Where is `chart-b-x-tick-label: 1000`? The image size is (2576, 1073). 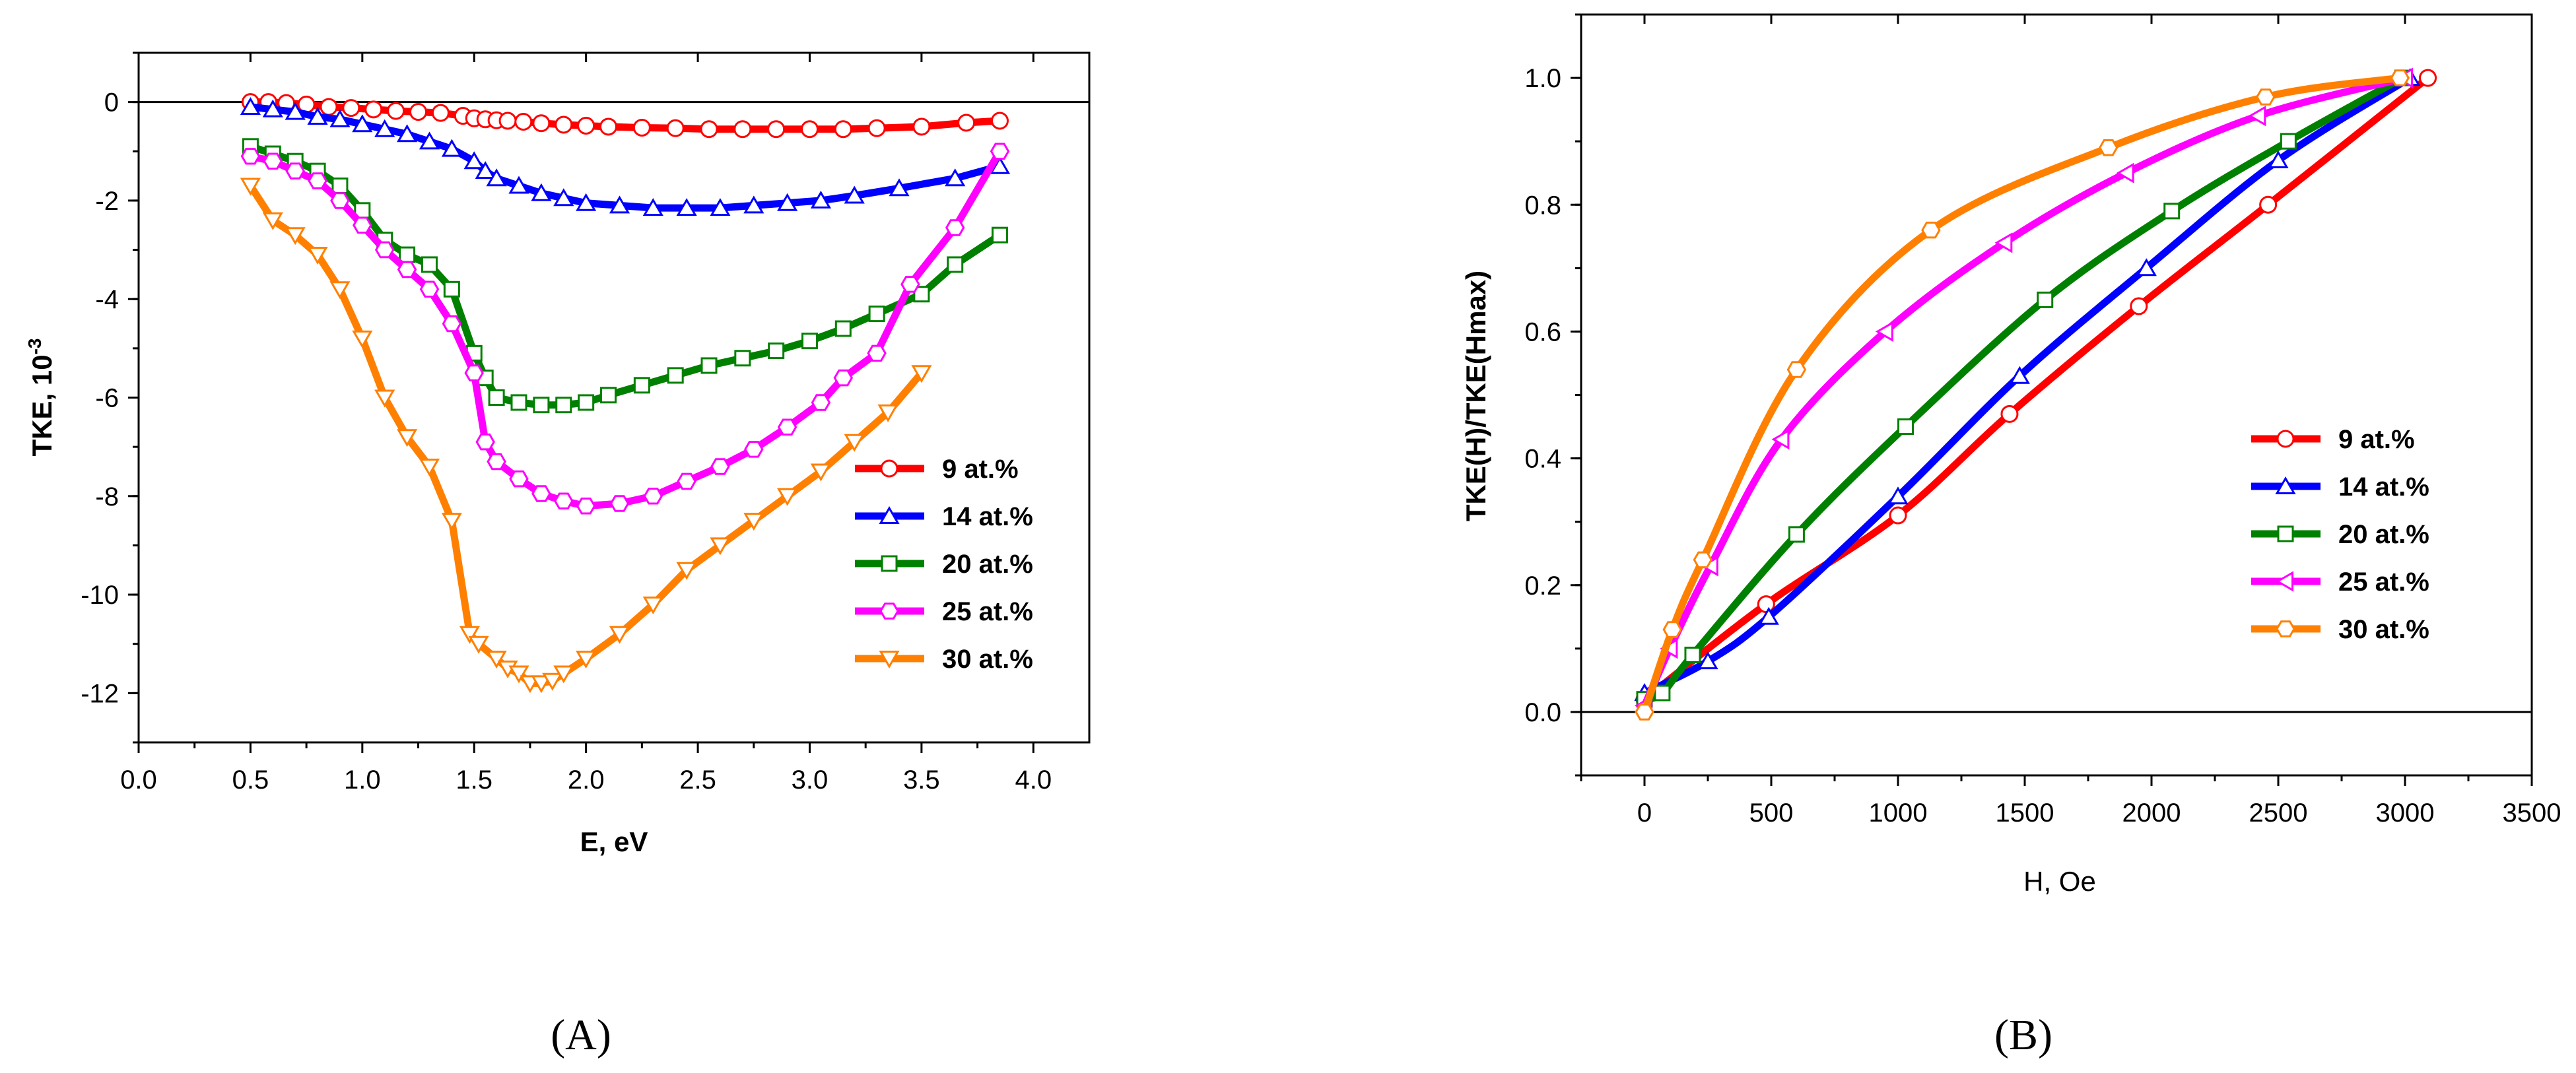
chart-b-x-tick-label: 1000 is located at coordinates (1898, 813).